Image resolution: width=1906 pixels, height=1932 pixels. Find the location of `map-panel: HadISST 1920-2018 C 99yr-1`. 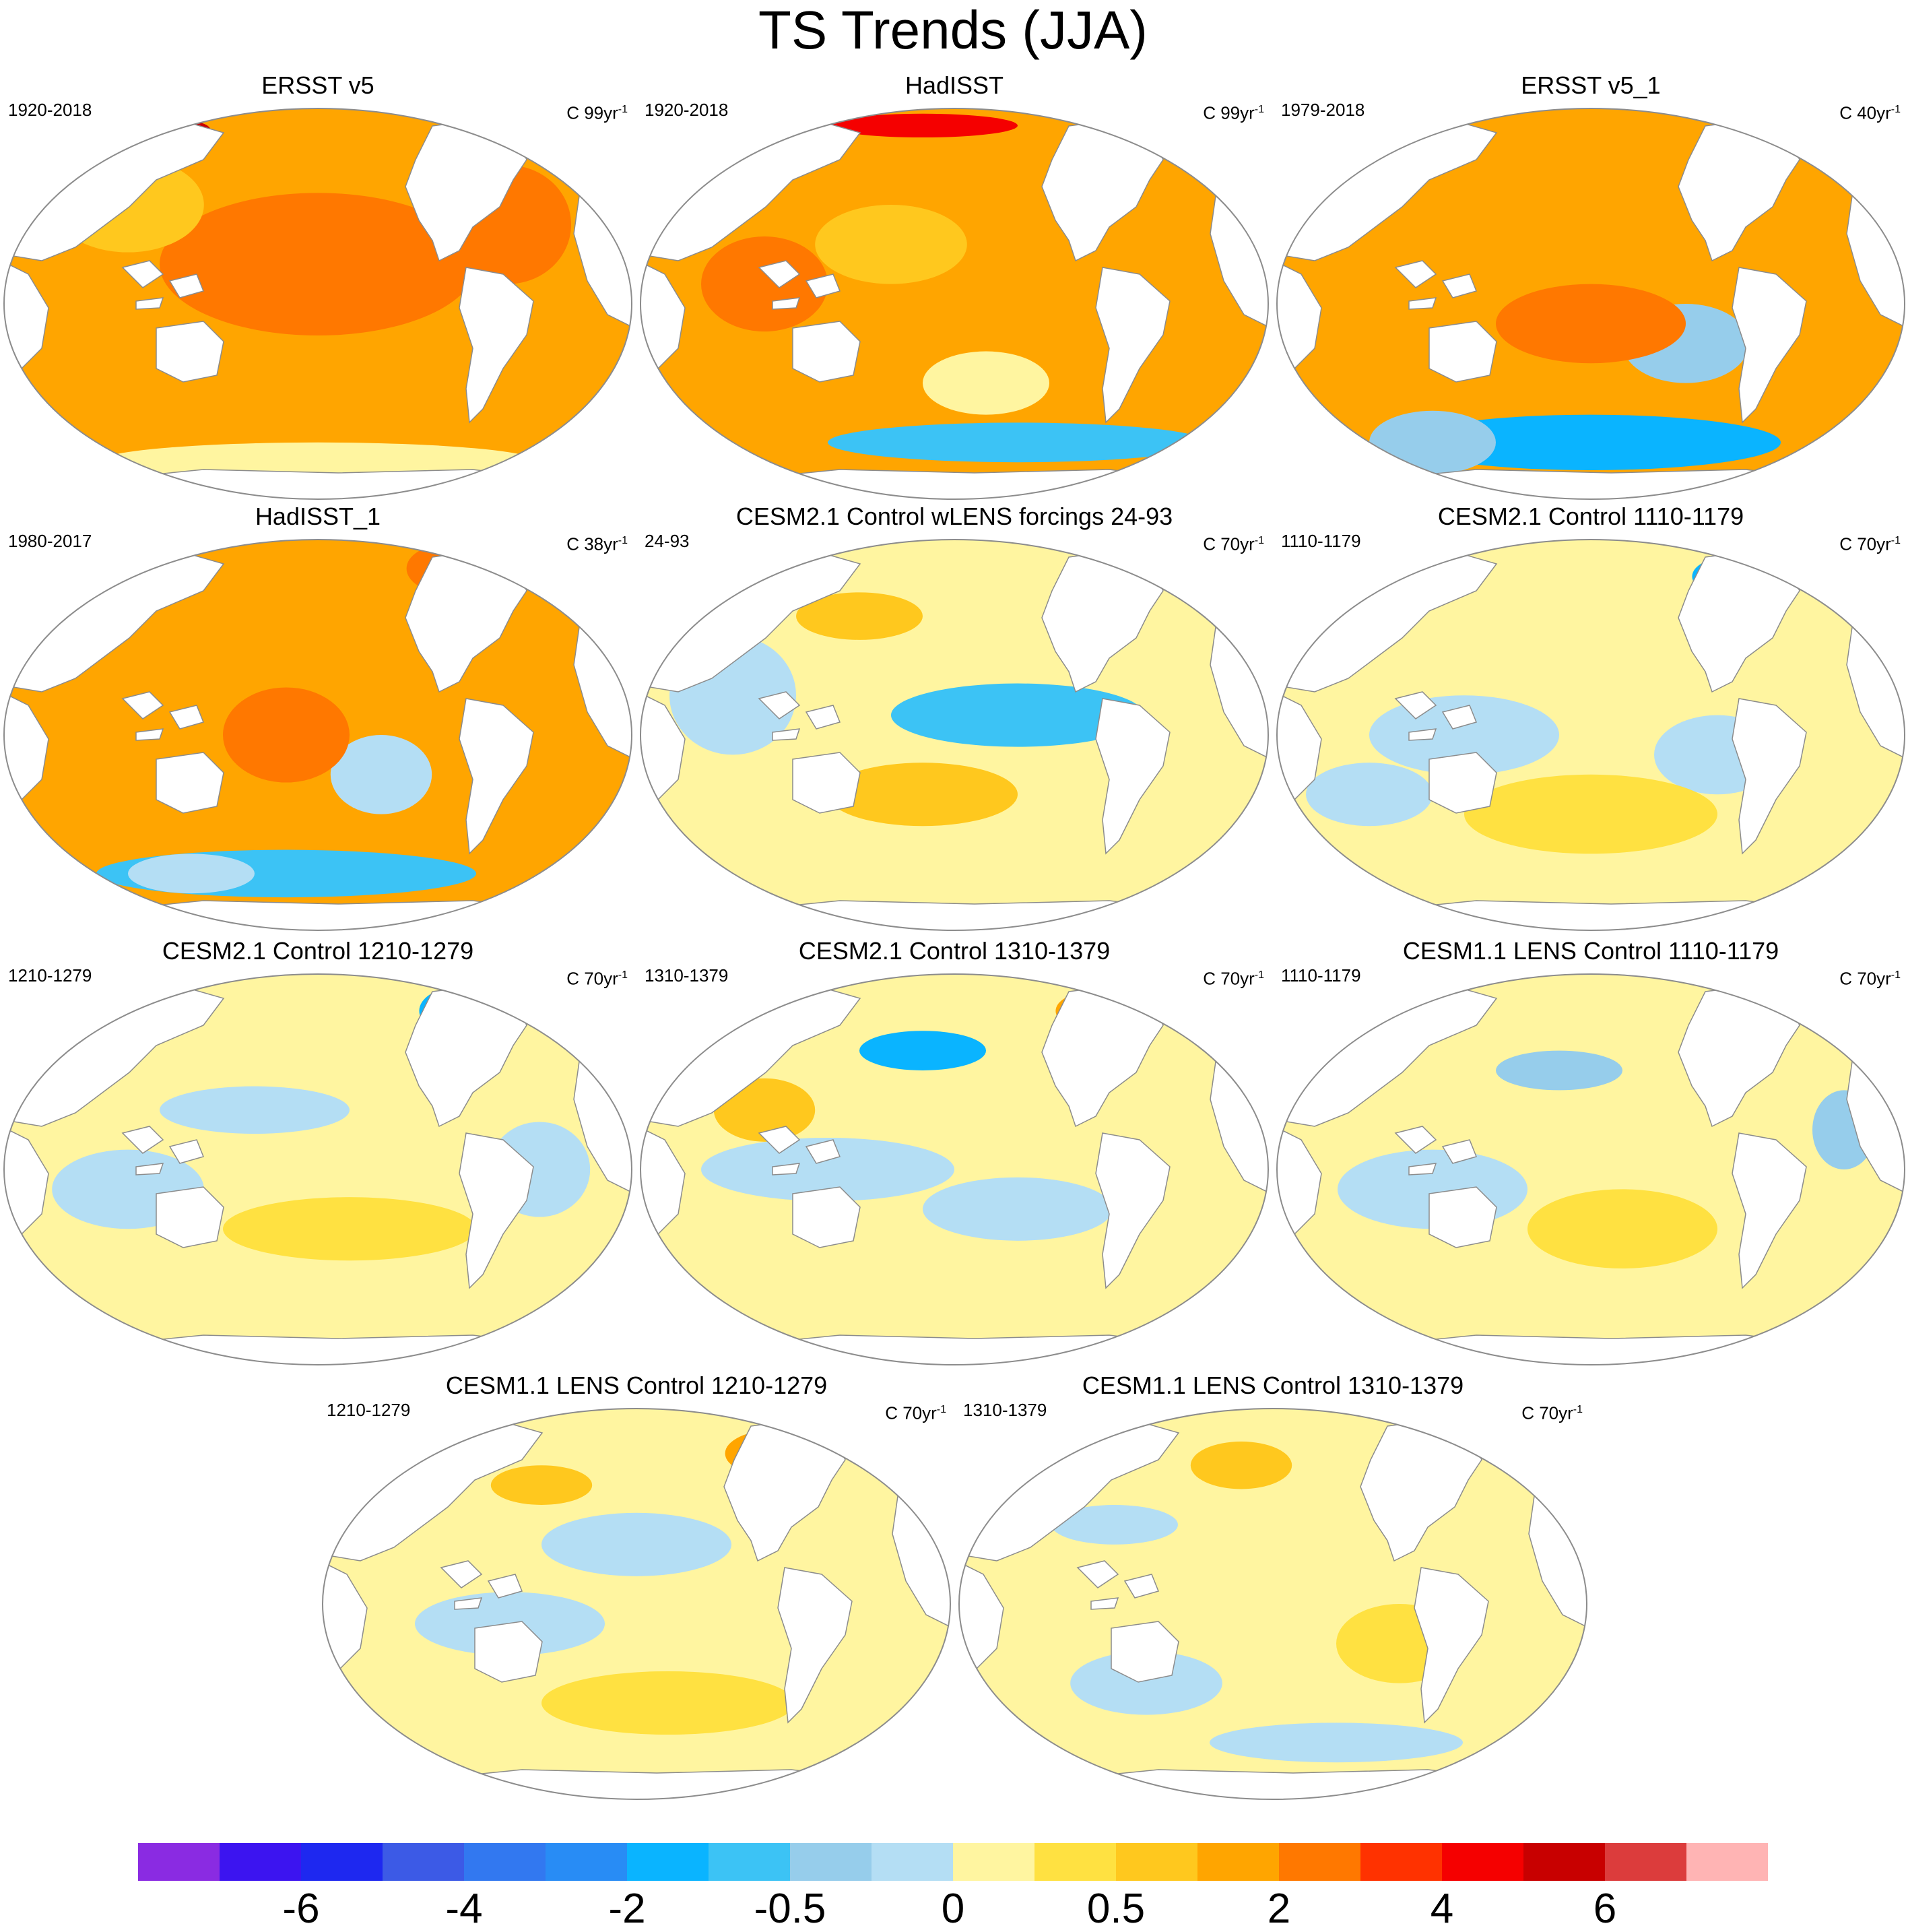

map-panel: HadISST 1920-2018 C 99yr-1 is located at coordinates (954, 286).